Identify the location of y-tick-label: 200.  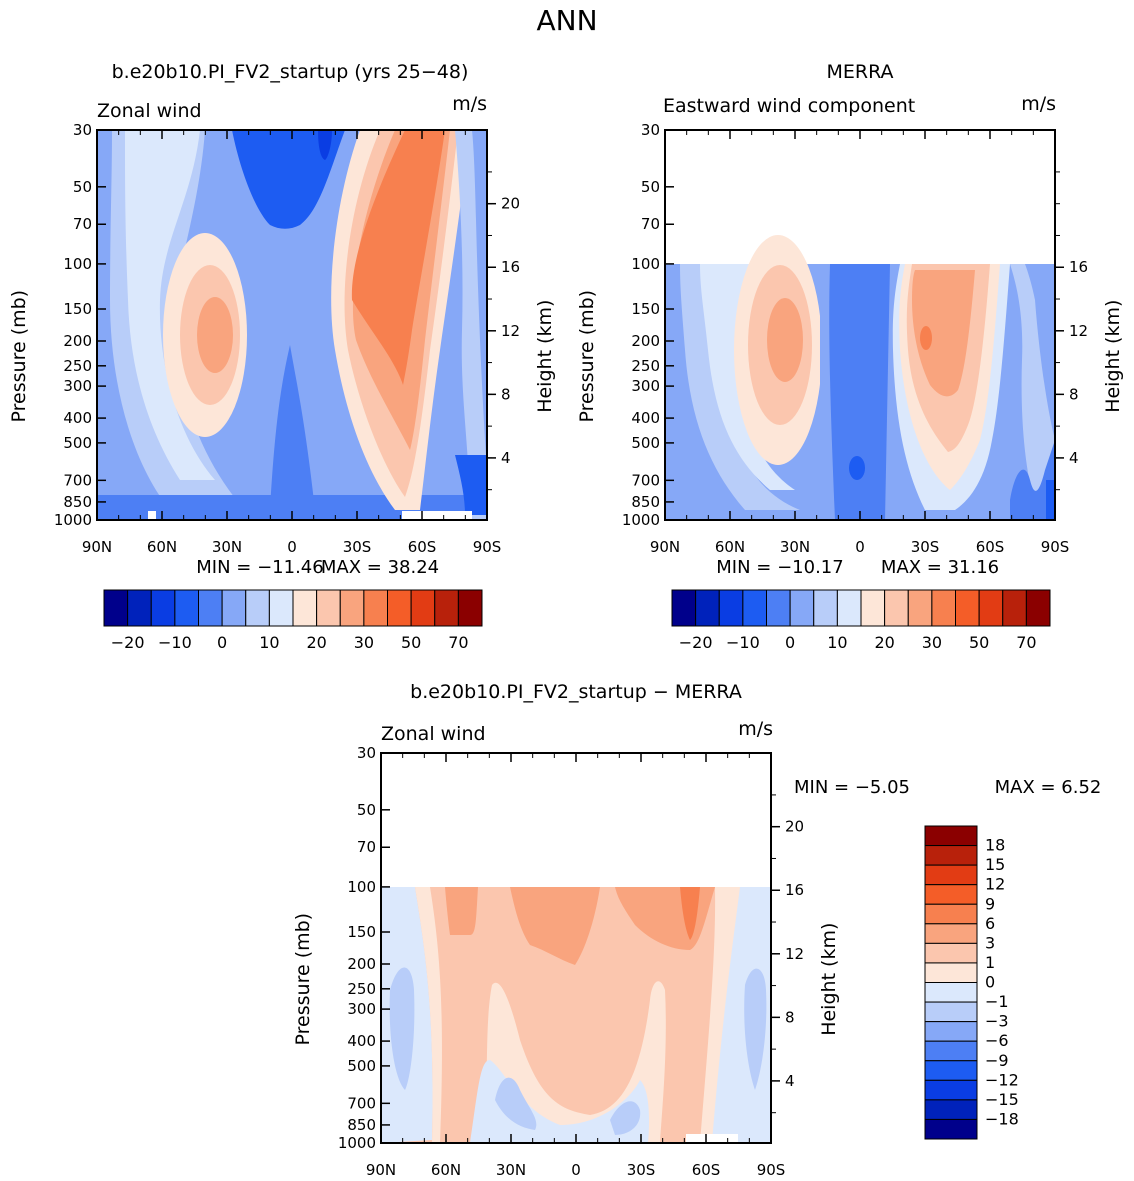
(77, 341).